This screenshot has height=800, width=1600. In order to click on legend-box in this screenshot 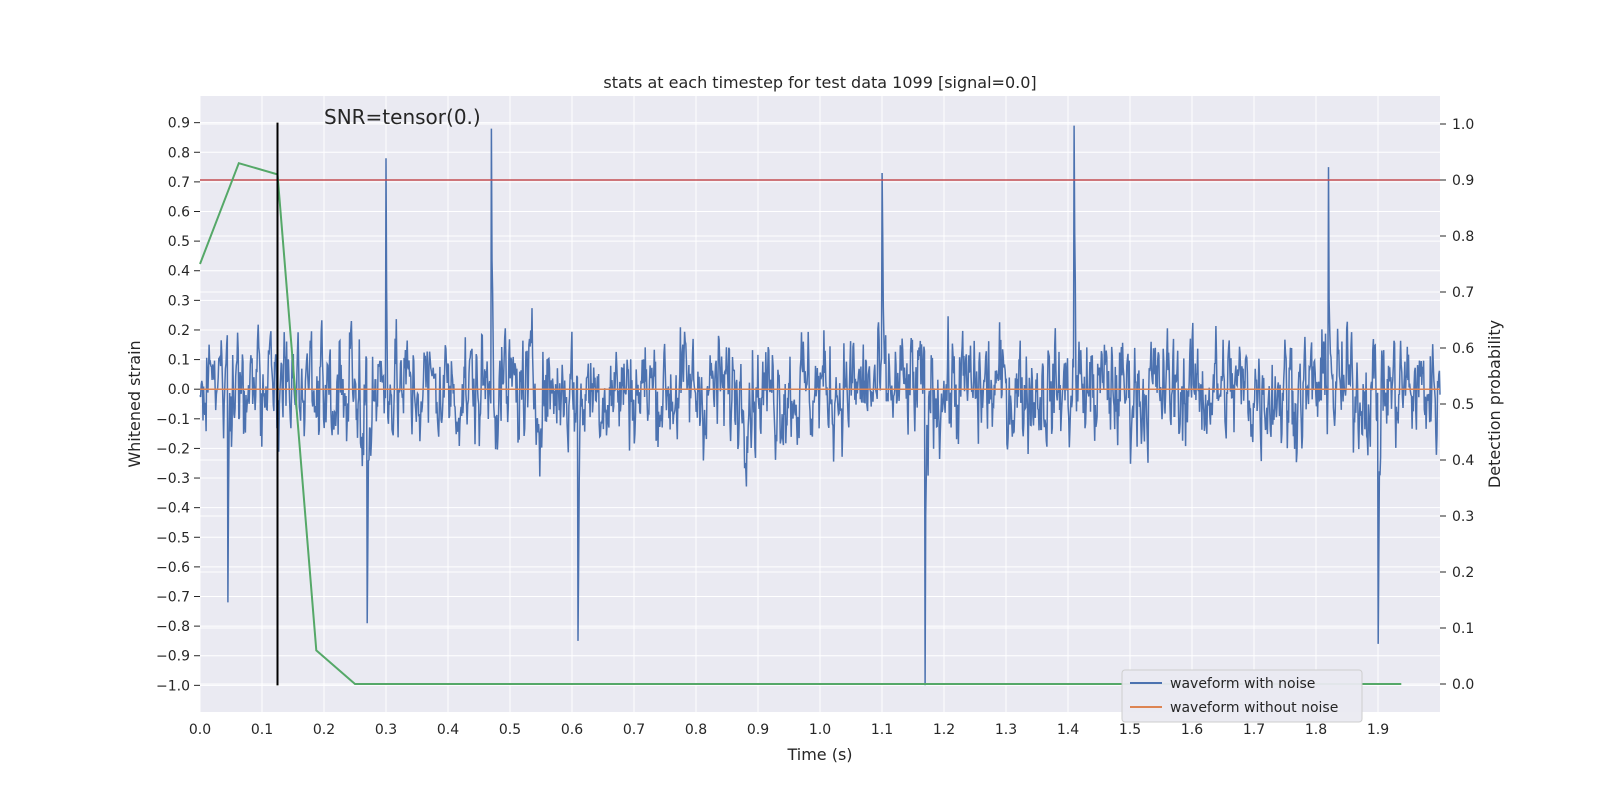, I will do `click(1242, 696)`.